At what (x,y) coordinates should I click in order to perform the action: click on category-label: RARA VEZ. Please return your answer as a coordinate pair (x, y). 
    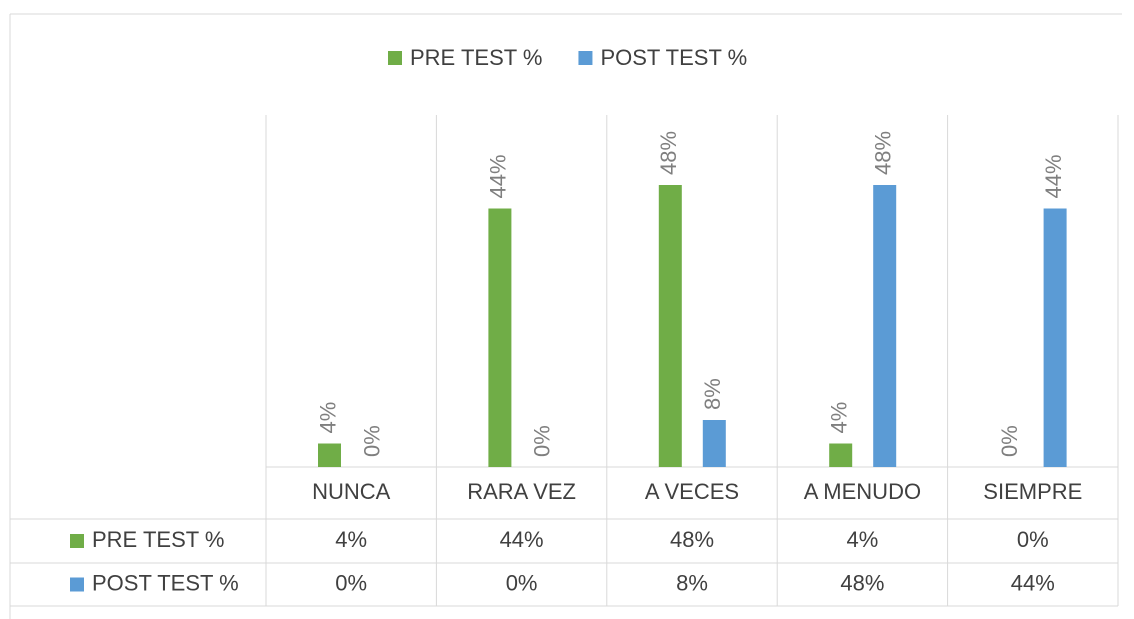
    Looking at the image, I should click on (521, 491).